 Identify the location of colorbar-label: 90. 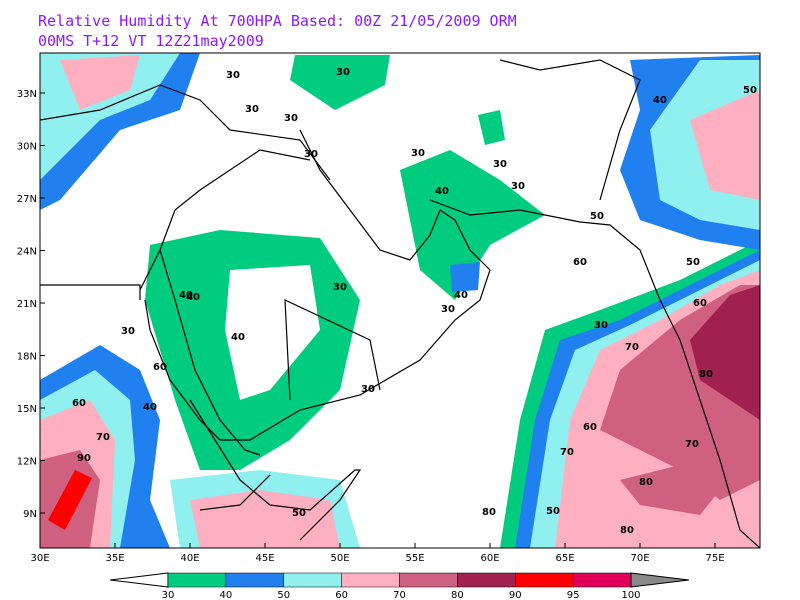
(515, 595).